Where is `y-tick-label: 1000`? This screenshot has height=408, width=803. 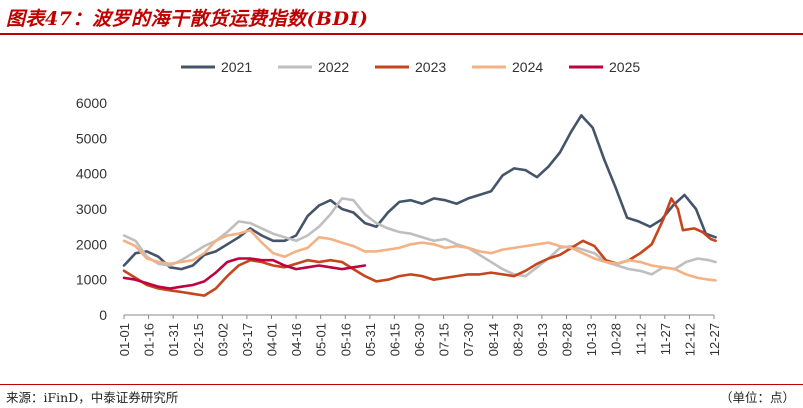
y-tick-label: 1000 is located at coordinates (91, 280).